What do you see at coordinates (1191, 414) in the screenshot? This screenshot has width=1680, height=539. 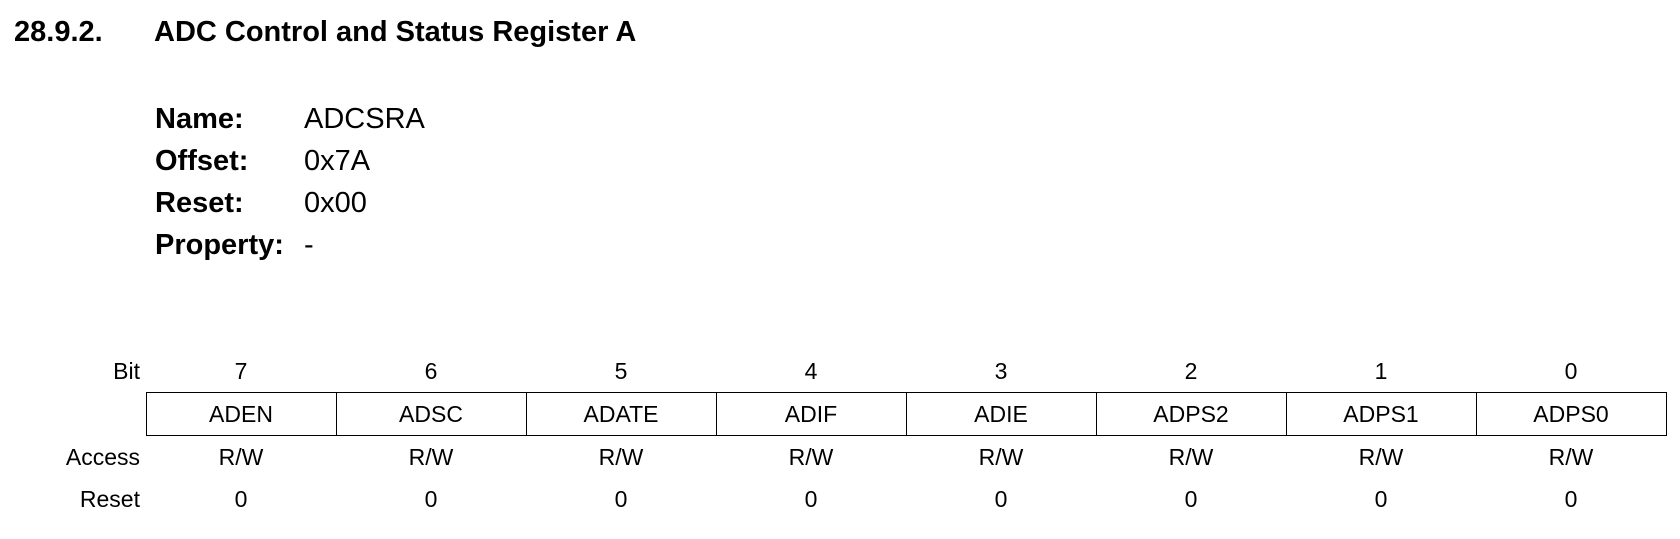 I see `bit-field-name: ADPS2` at bounding box center [1191, 414].